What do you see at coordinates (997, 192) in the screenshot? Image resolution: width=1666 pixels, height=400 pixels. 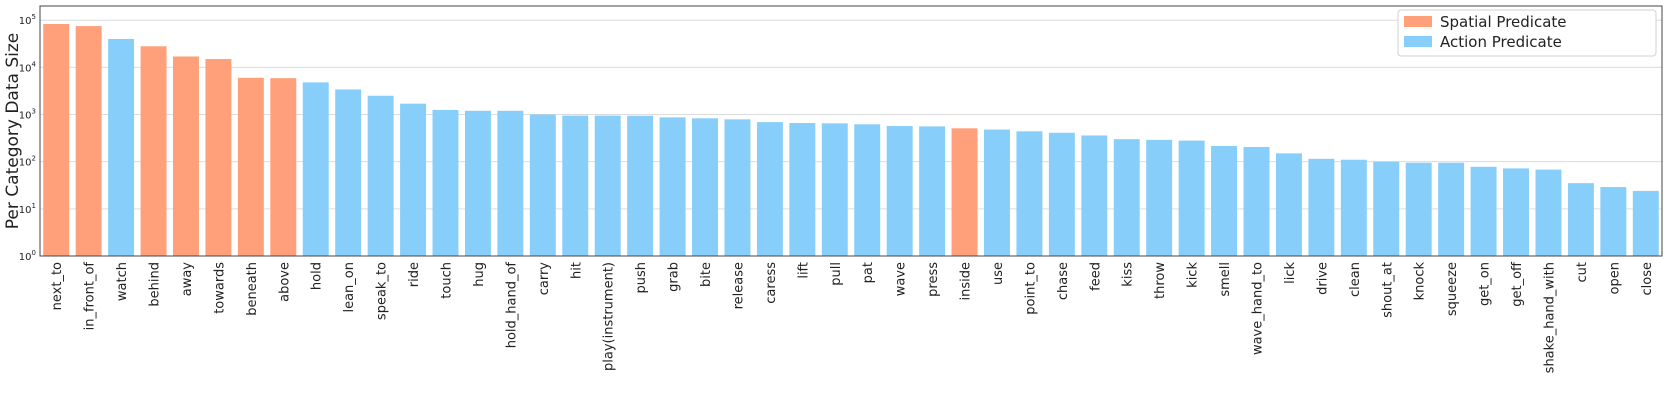 I see `bar-use` at bounding box center [997, 192].